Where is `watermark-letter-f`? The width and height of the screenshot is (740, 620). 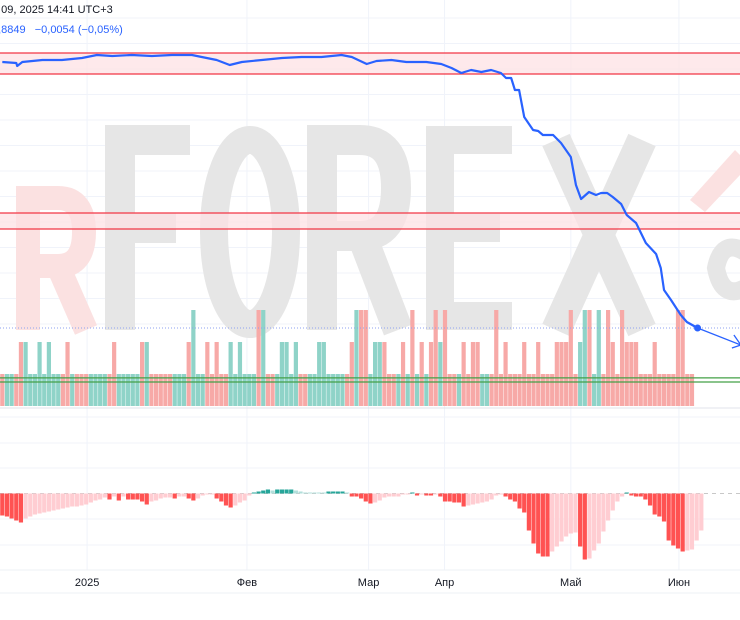
watermark-letter-f is located at coordinates (147, 227).